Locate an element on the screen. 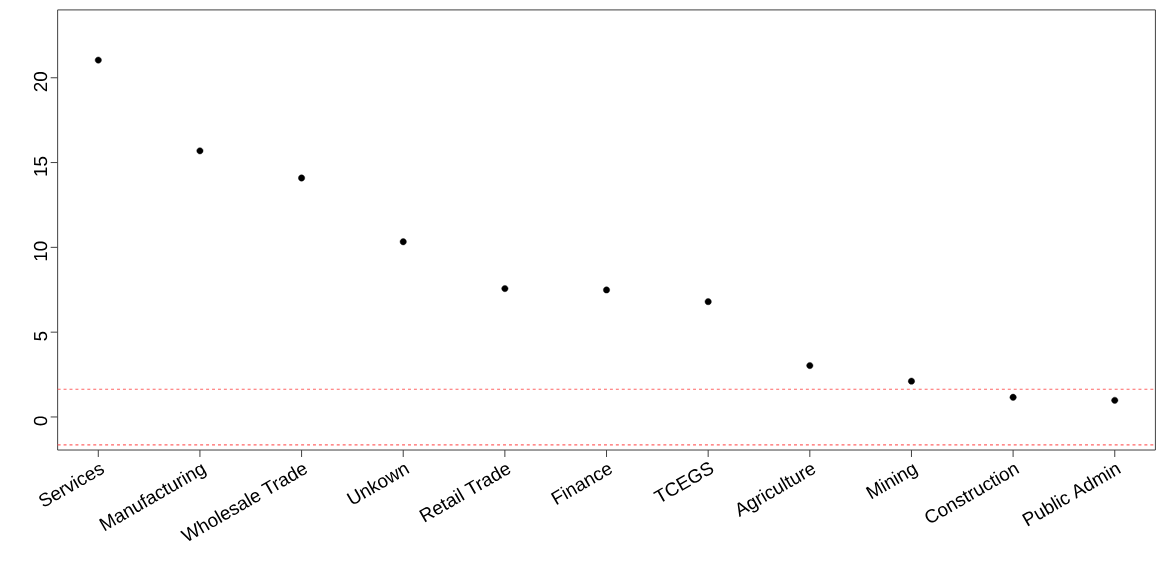 This screenshot has height=561, width=1156. y-tick-label: 20 is located at coordinates (40, 81).